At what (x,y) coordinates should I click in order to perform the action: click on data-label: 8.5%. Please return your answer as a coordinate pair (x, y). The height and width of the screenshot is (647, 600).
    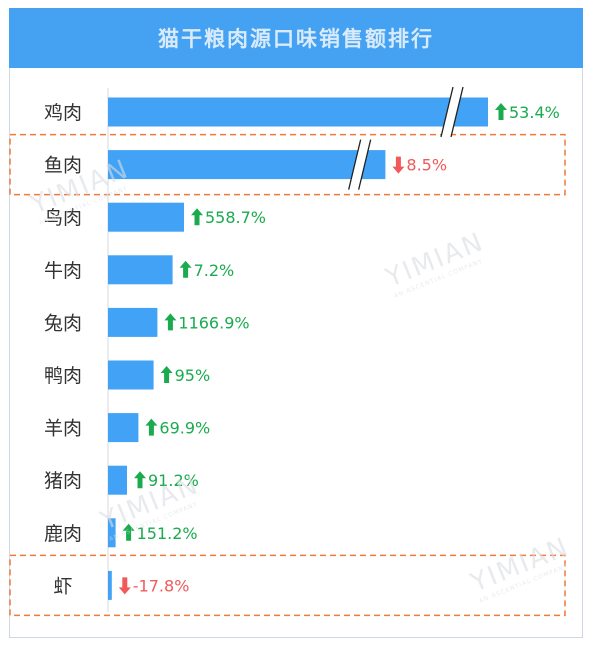
    Looking at the image, I should click on (426, 165).